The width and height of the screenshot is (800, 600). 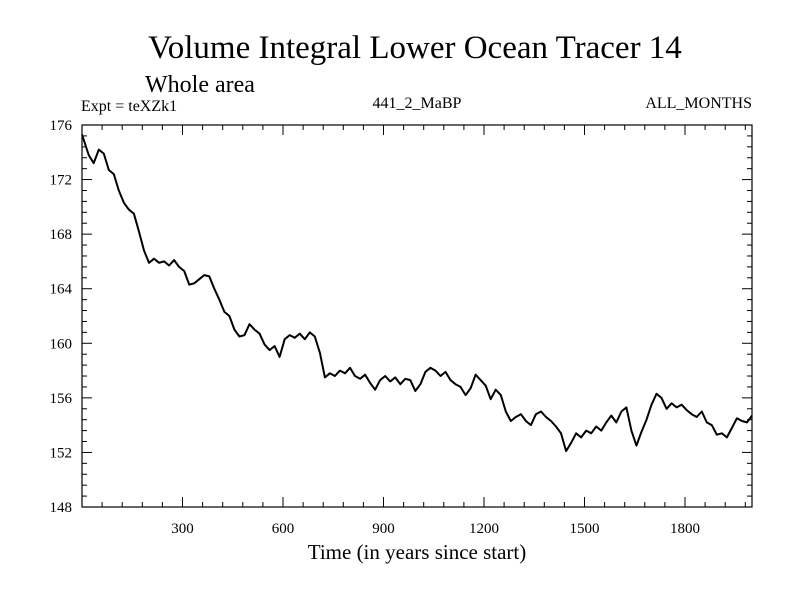 What do you see at coordinates (383, 529) in the screenshot?
I see `x-tick-label: 900` at bounding box center [383, 529].